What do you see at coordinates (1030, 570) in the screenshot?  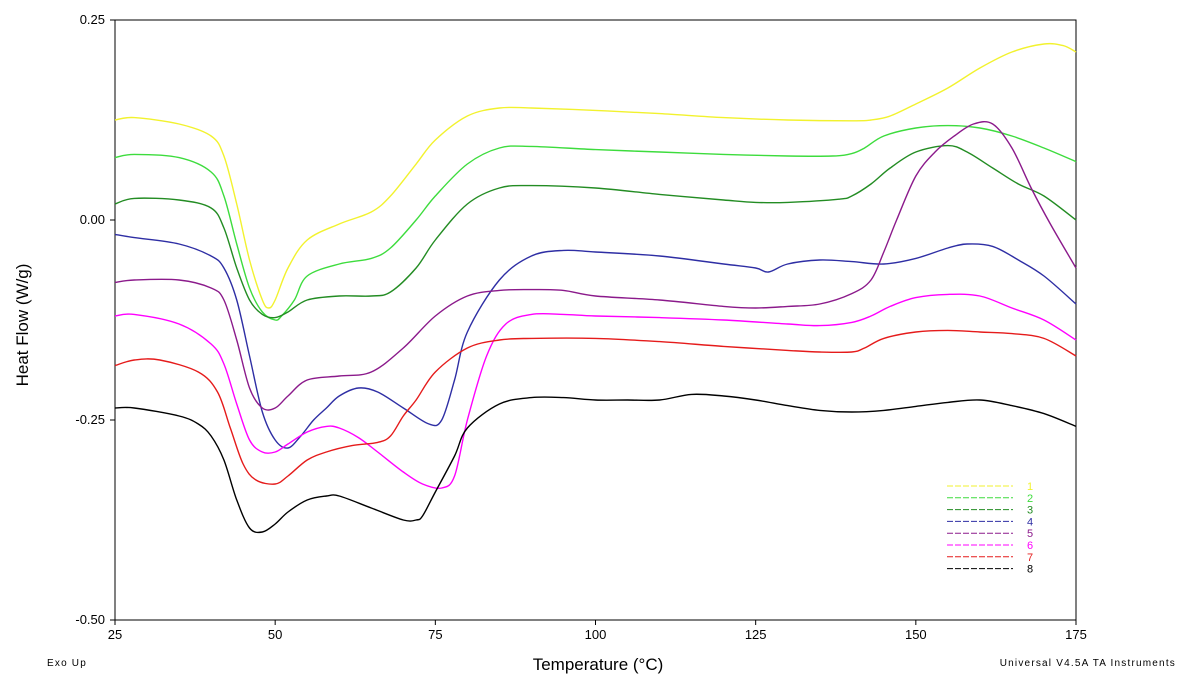 I see `legend-label-8: 8` at bounding box center [1030, 570].